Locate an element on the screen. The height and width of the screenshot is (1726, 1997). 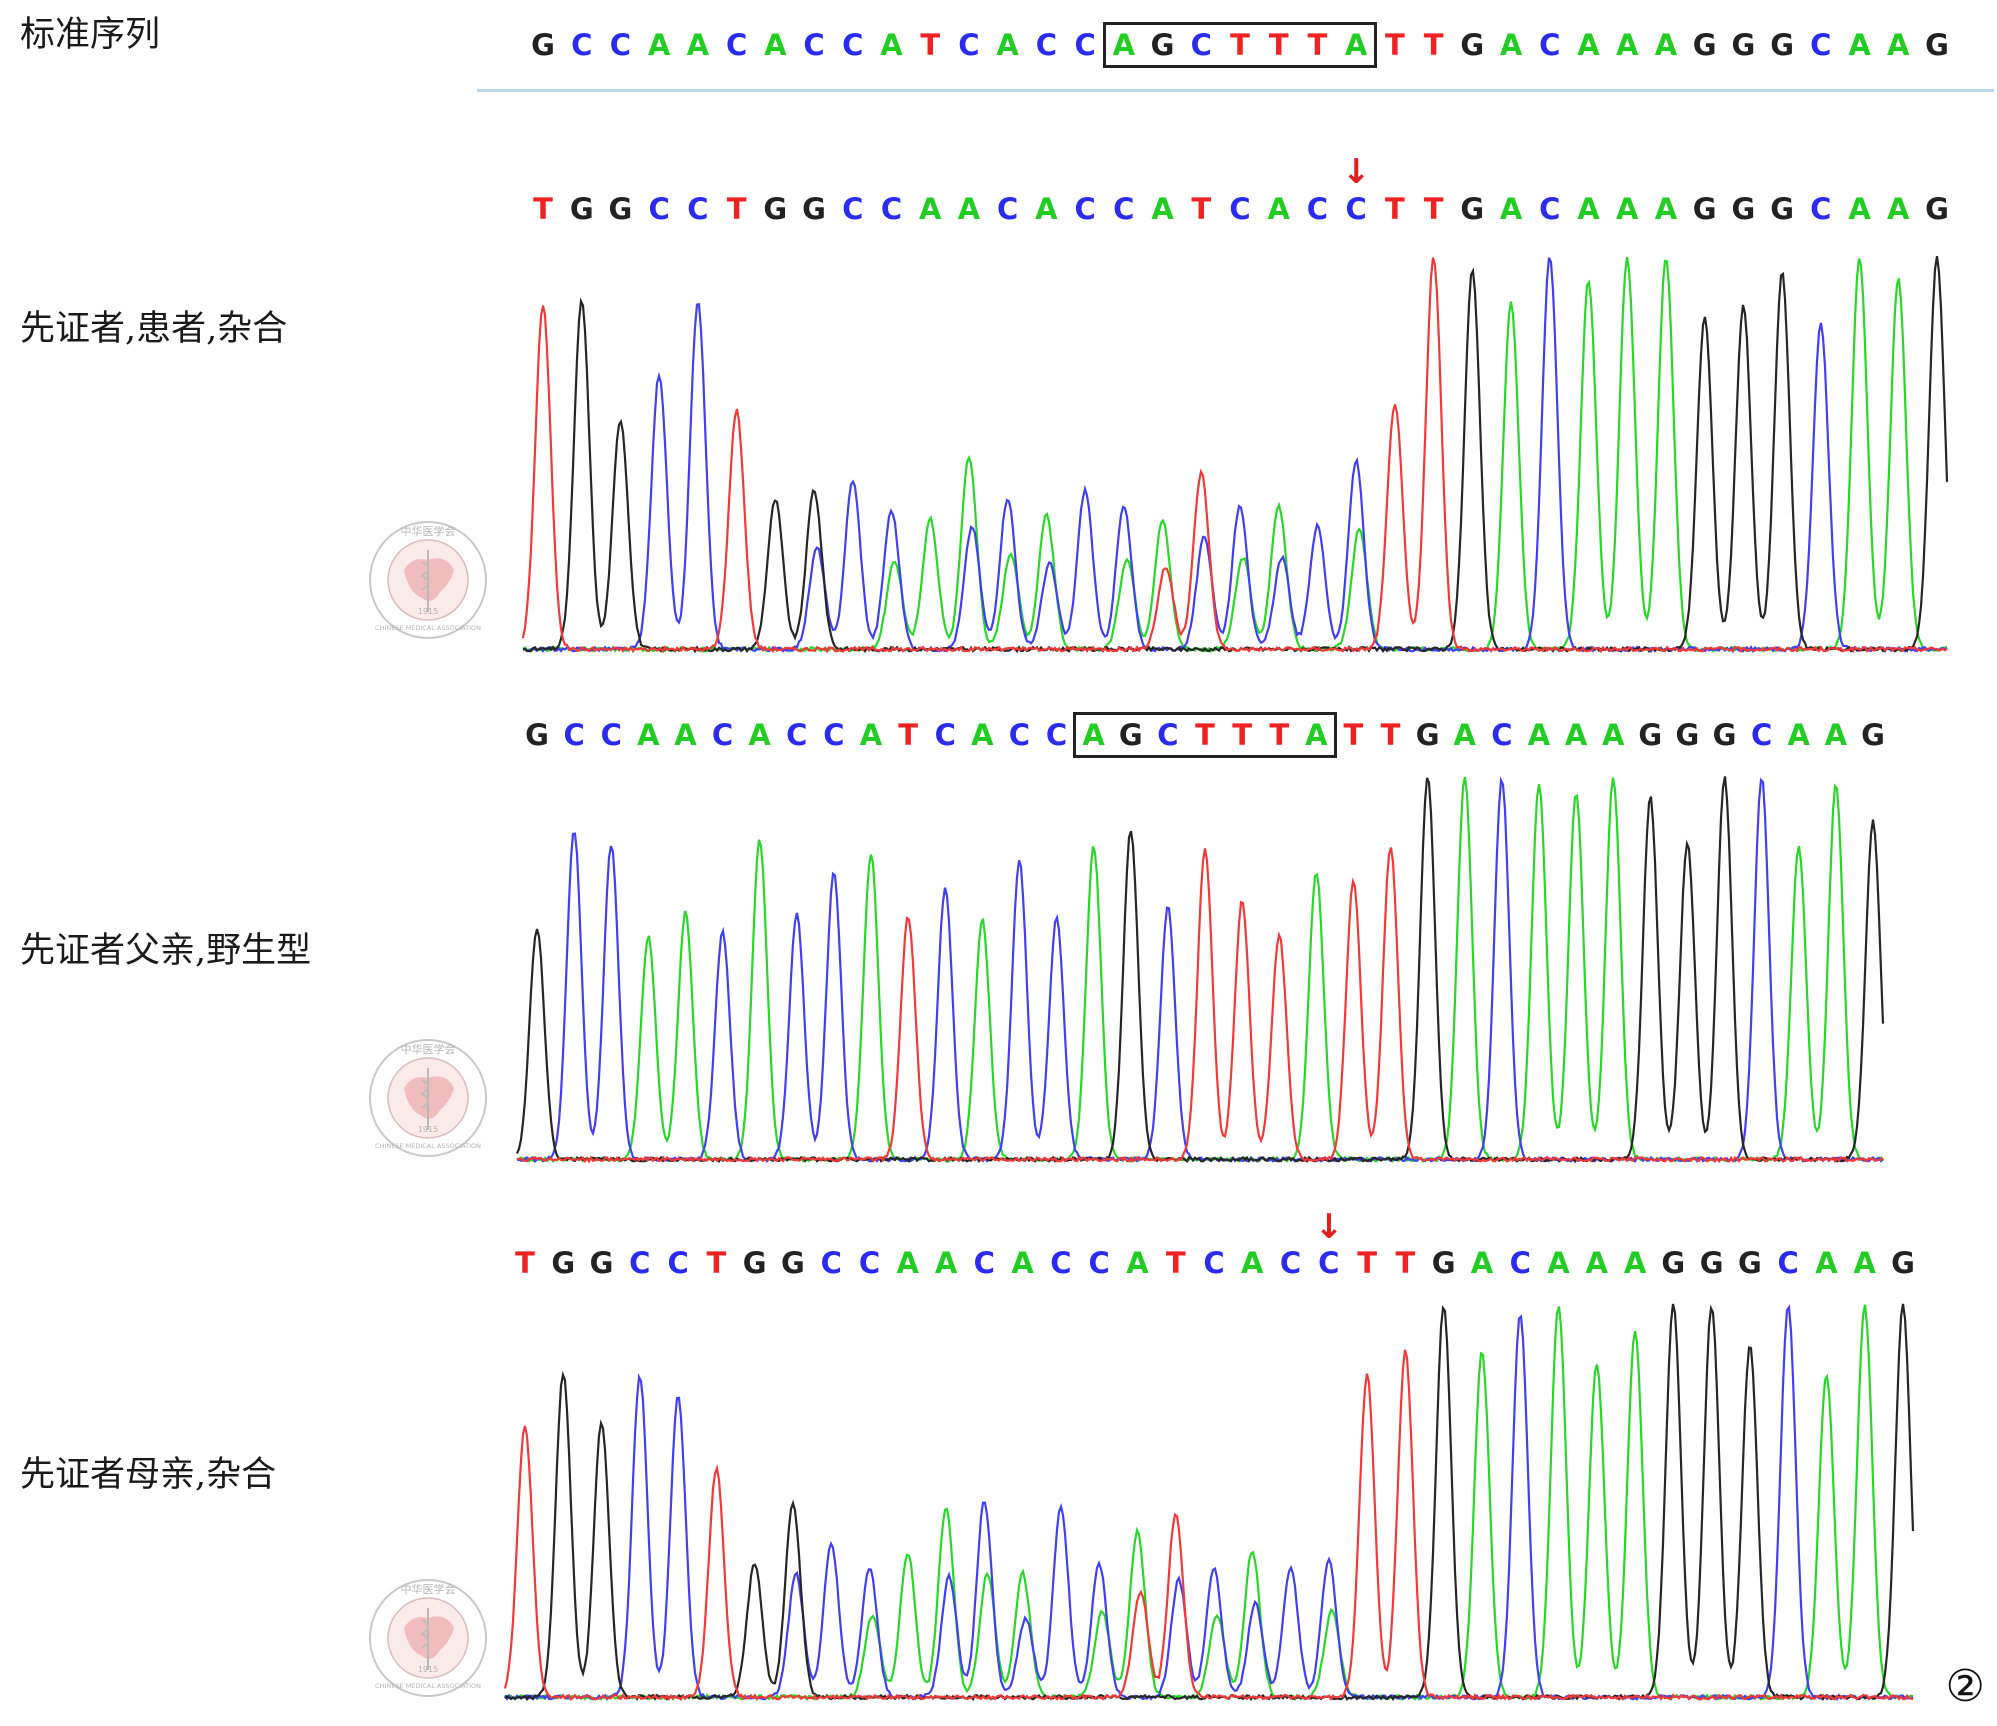
mutation-arrow-mother: ↓ is located at coordinates (1329, 1227).